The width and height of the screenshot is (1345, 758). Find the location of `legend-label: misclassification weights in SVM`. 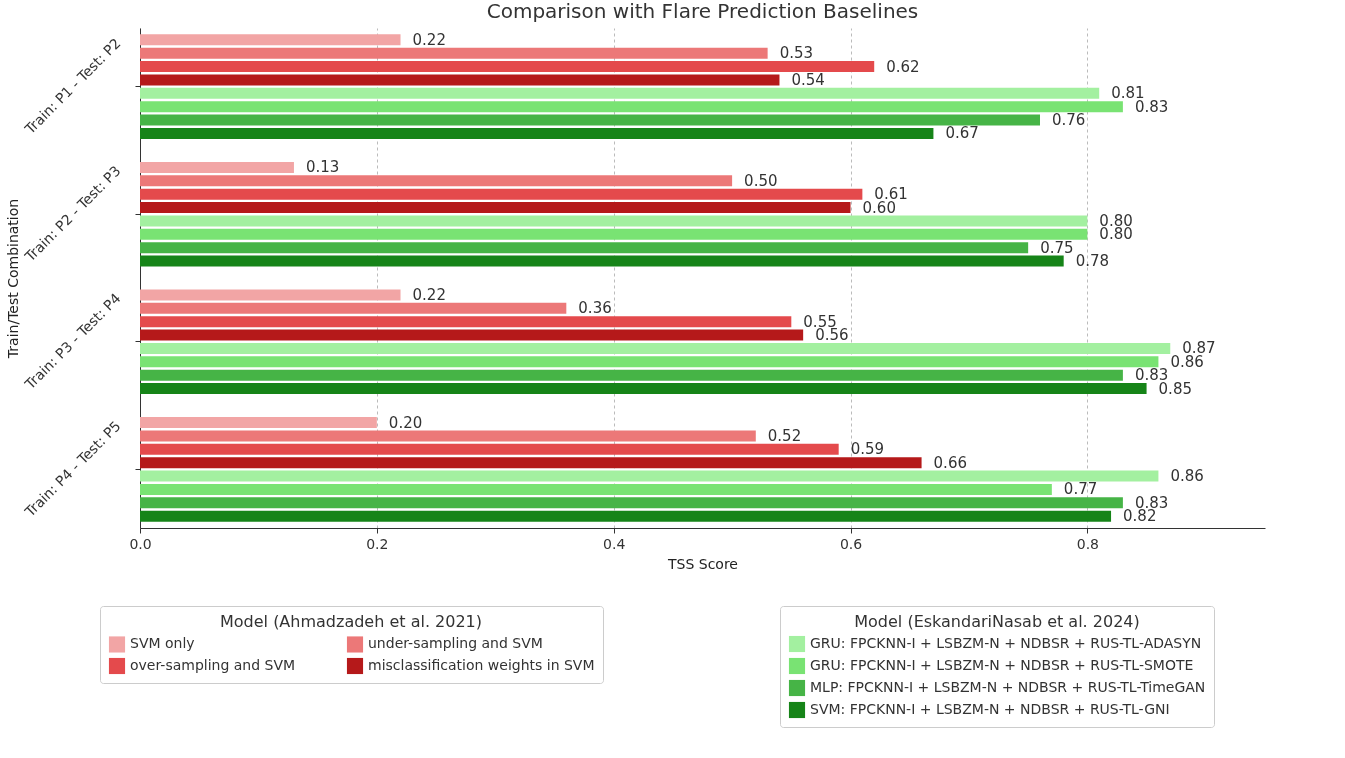

legend-label: misclassification weights in SVM is located at coordinates (481, 665).